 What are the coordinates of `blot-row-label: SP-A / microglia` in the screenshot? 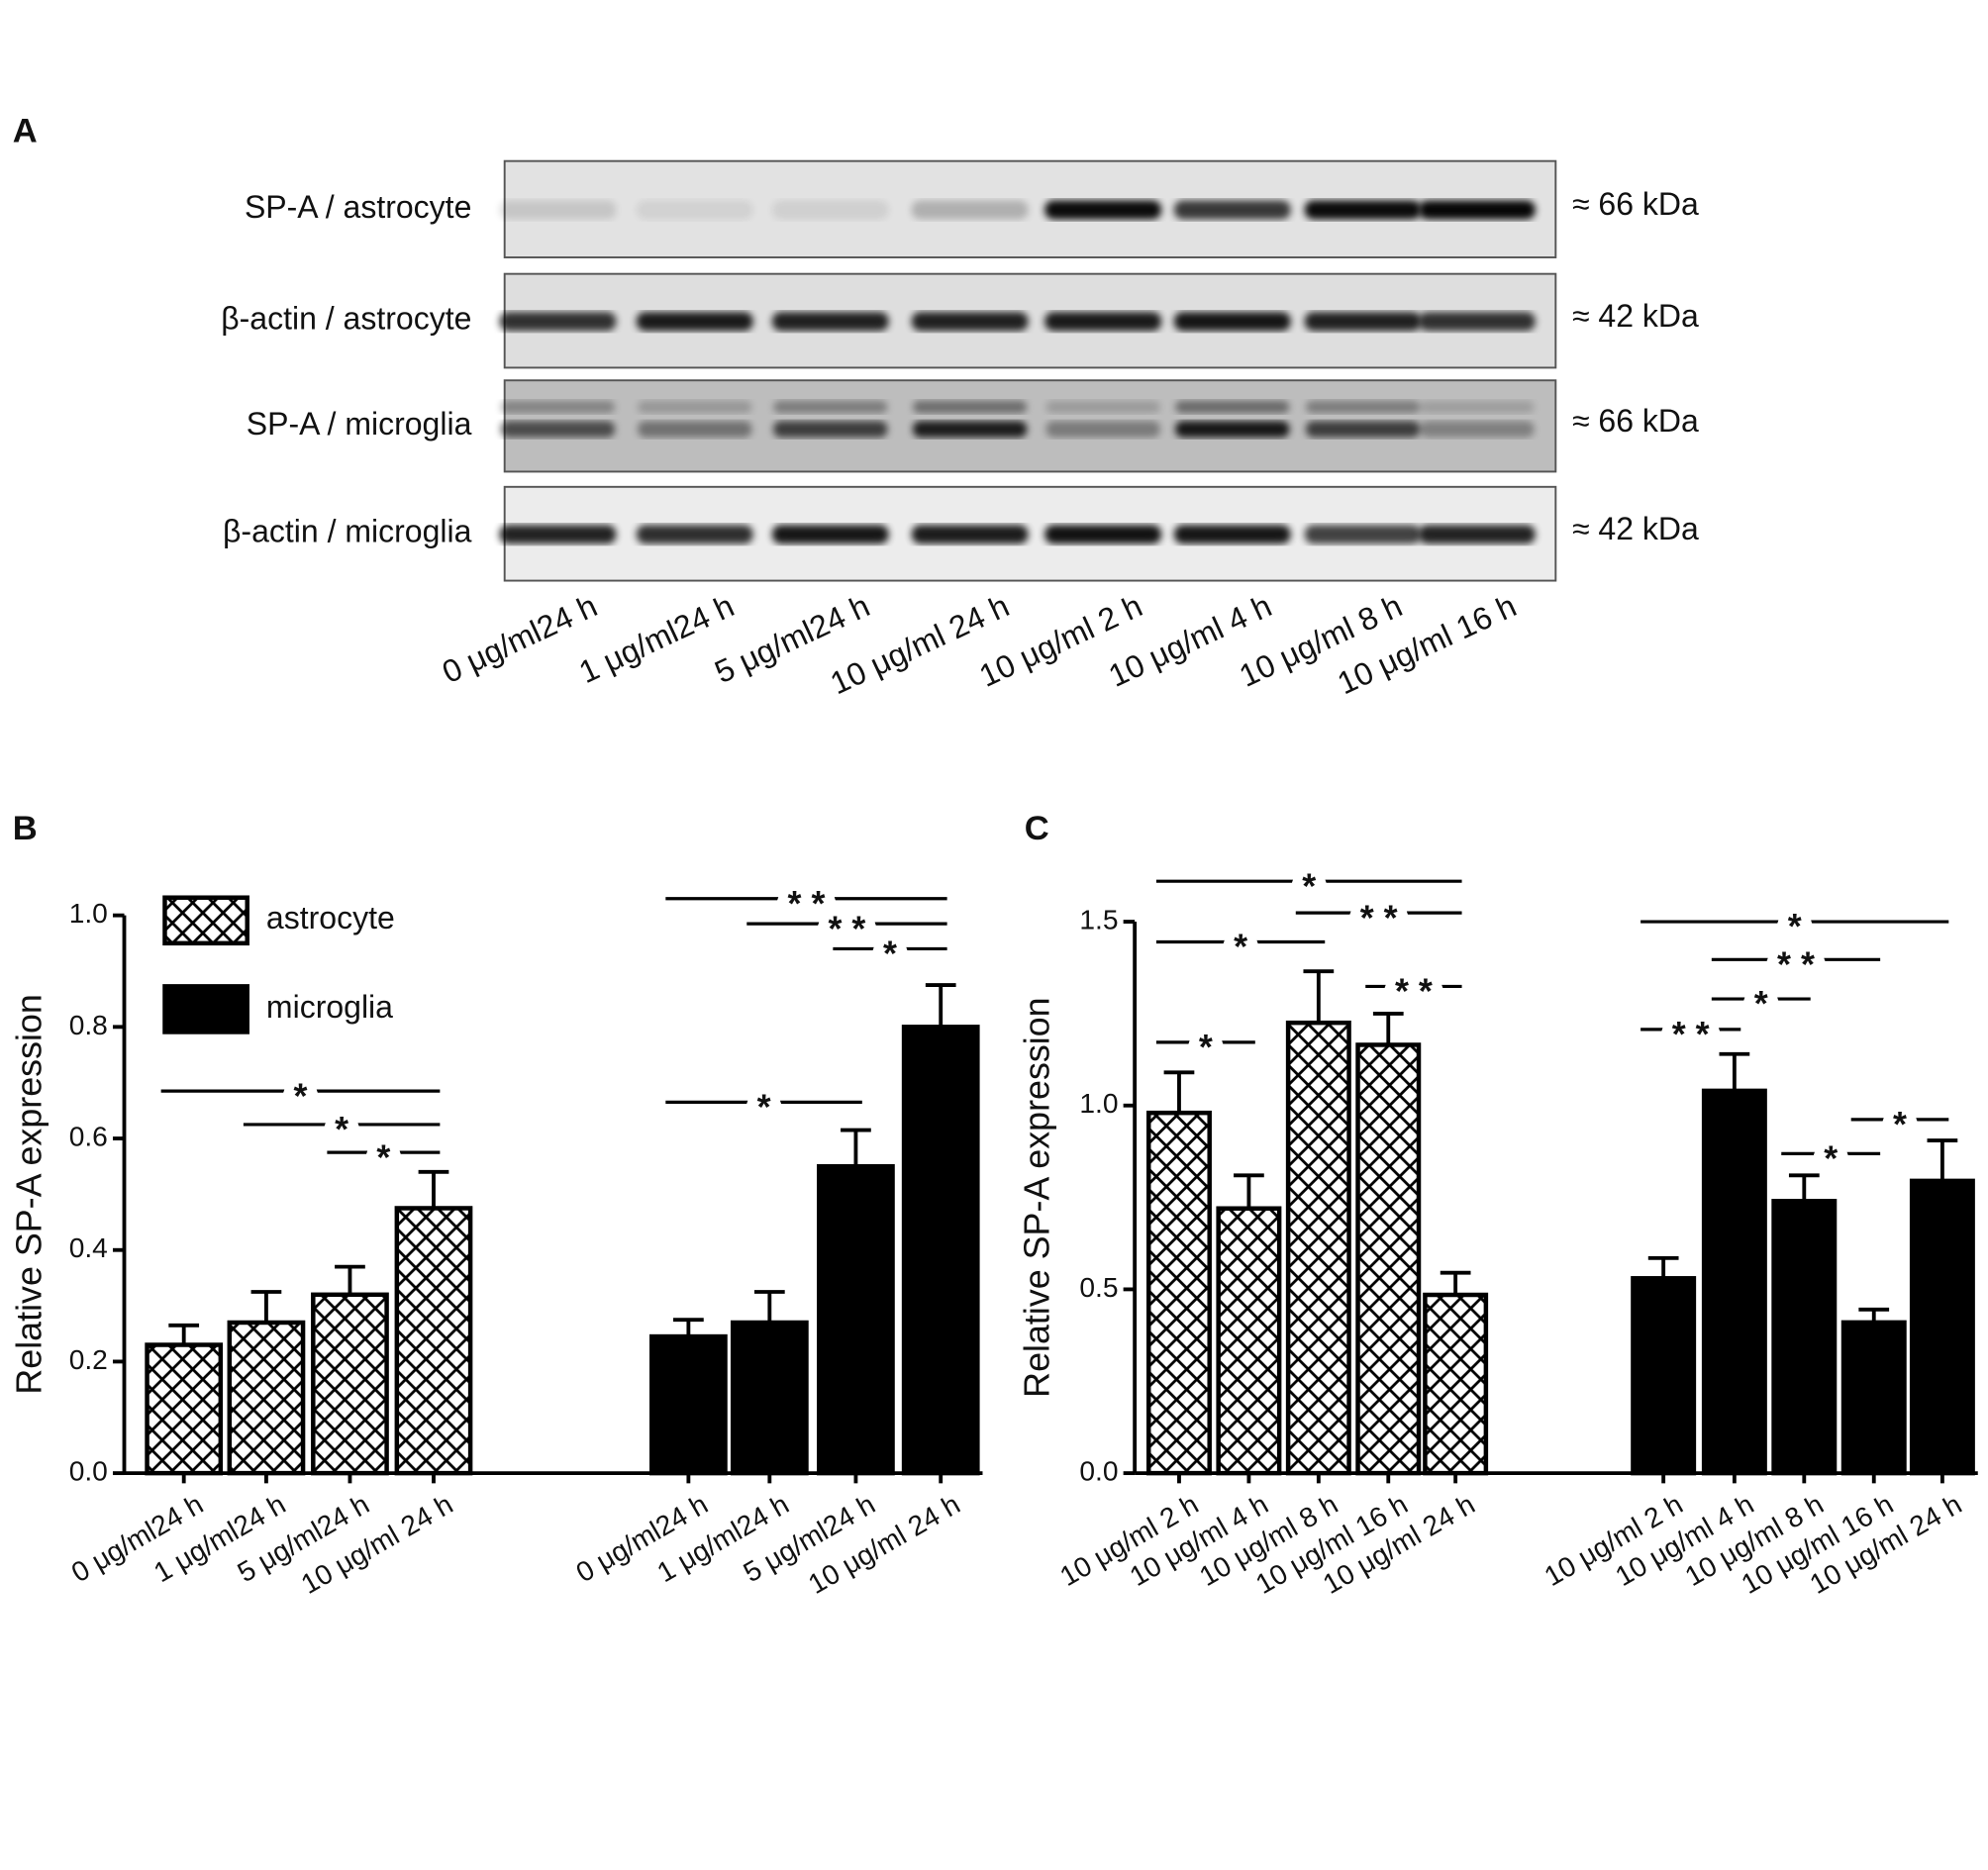 It's located at (359, 424).